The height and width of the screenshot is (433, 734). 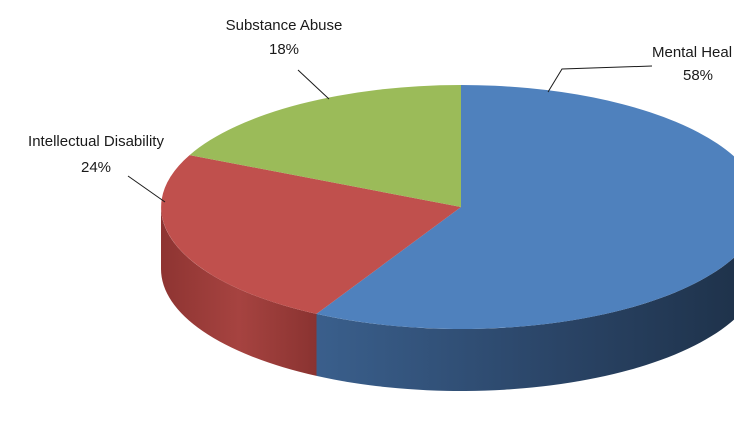 I want to click on leader-line-intellectual-disability, so click(x=146, y=189).